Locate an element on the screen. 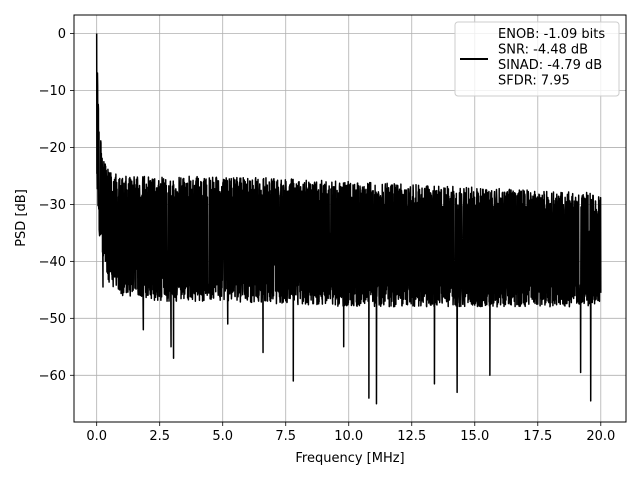  x-tick-label: 17.5 is located at coordinates (537, 436).